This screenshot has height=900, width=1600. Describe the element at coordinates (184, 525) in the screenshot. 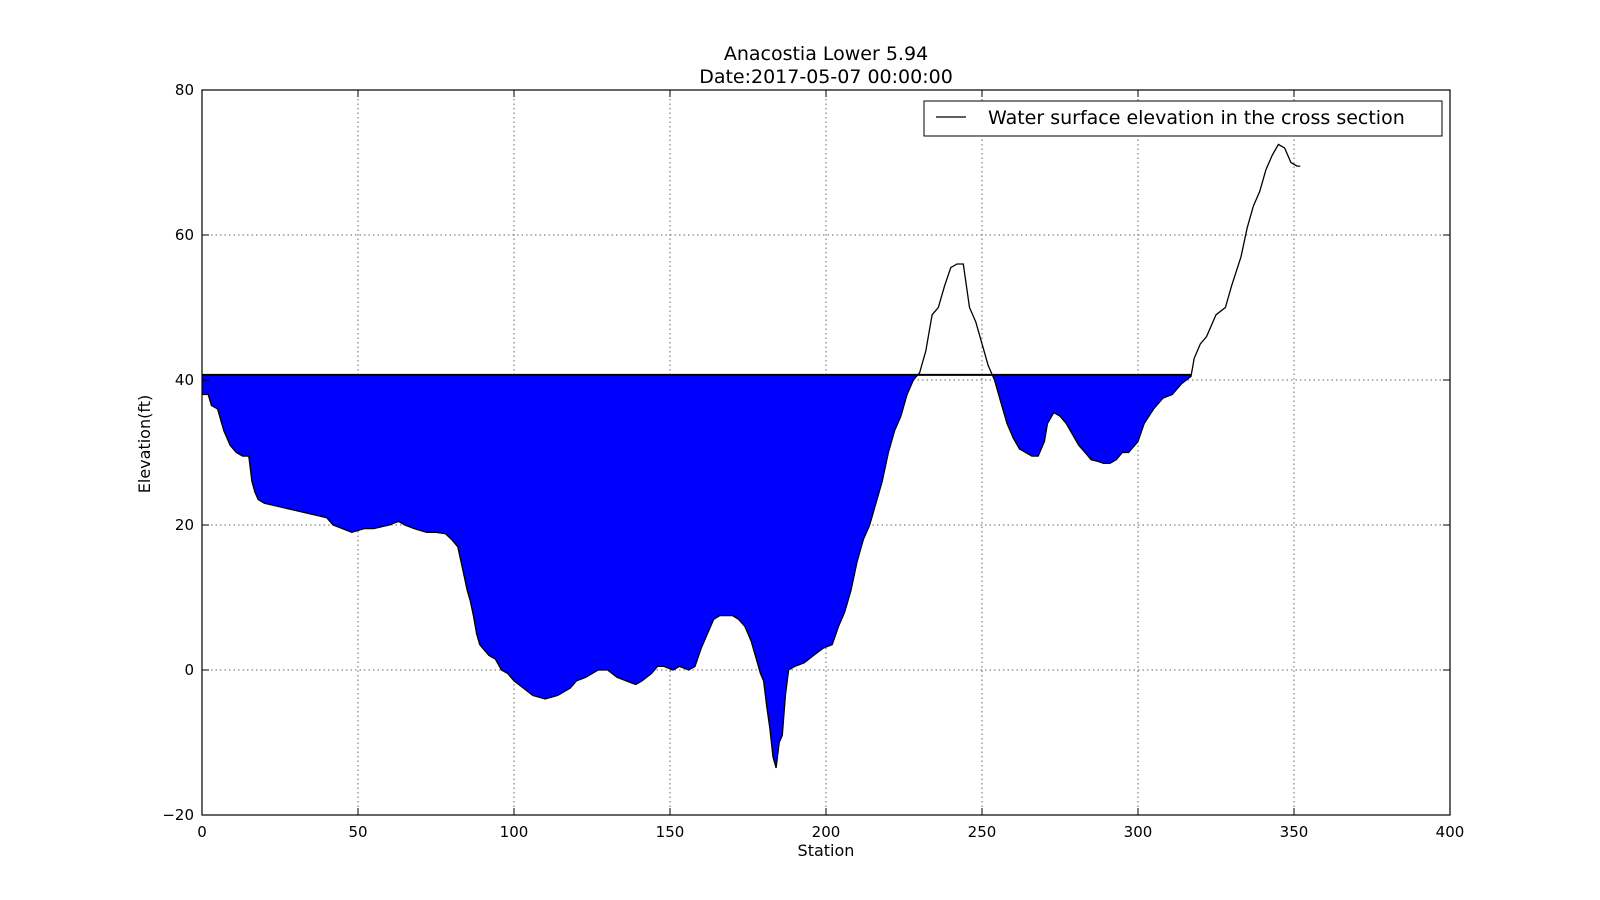

I see `y-tick-label: 20` at that location.